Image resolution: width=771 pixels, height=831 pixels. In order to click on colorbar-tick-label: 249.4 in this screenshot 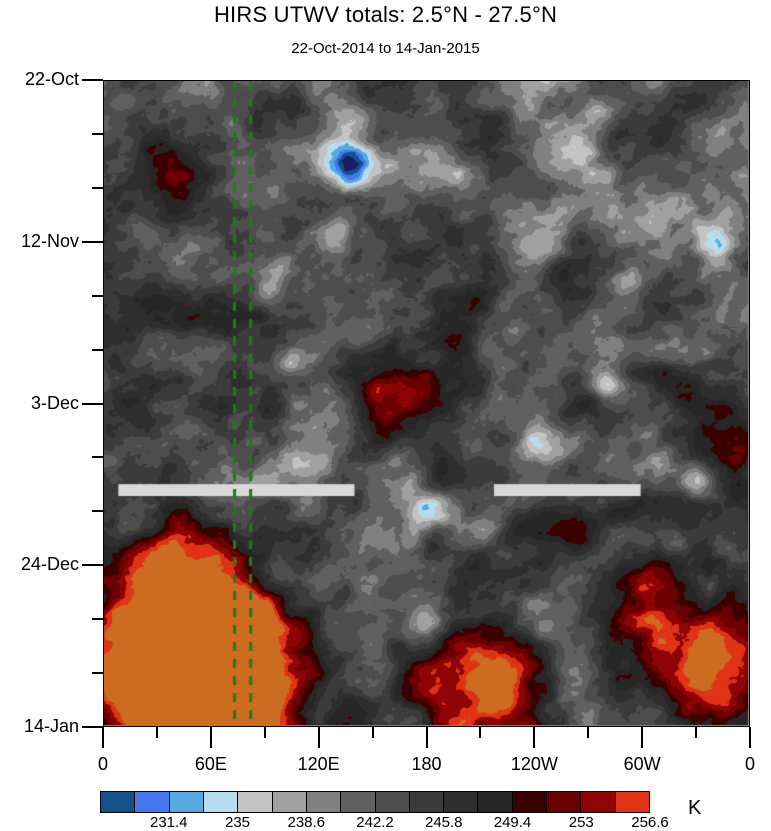, I will do `click(512, 822)`.